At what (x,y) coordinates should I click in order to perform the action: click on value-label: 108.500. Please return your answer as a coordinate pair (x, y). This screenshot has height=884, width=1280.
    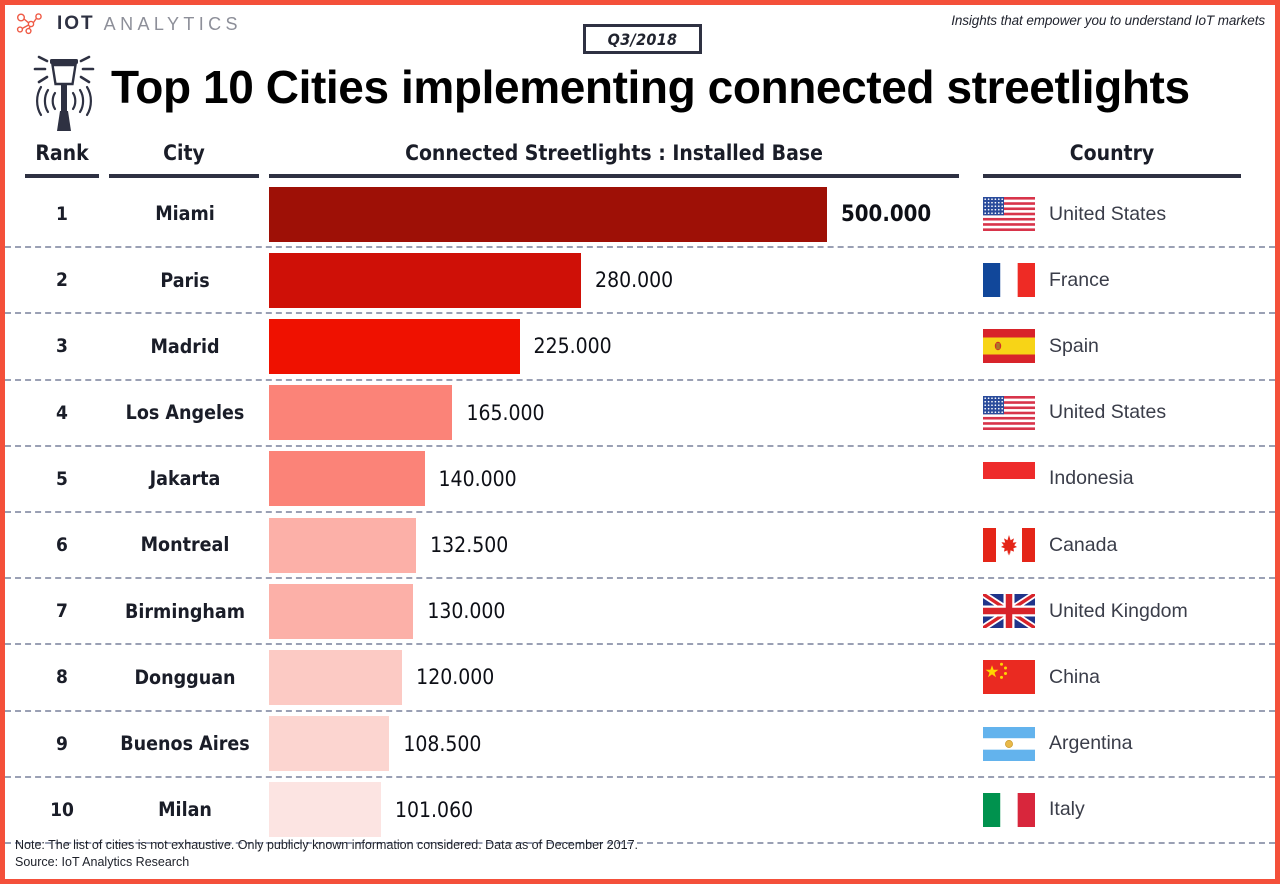
    Looking at the image, I should click on (442, 743).